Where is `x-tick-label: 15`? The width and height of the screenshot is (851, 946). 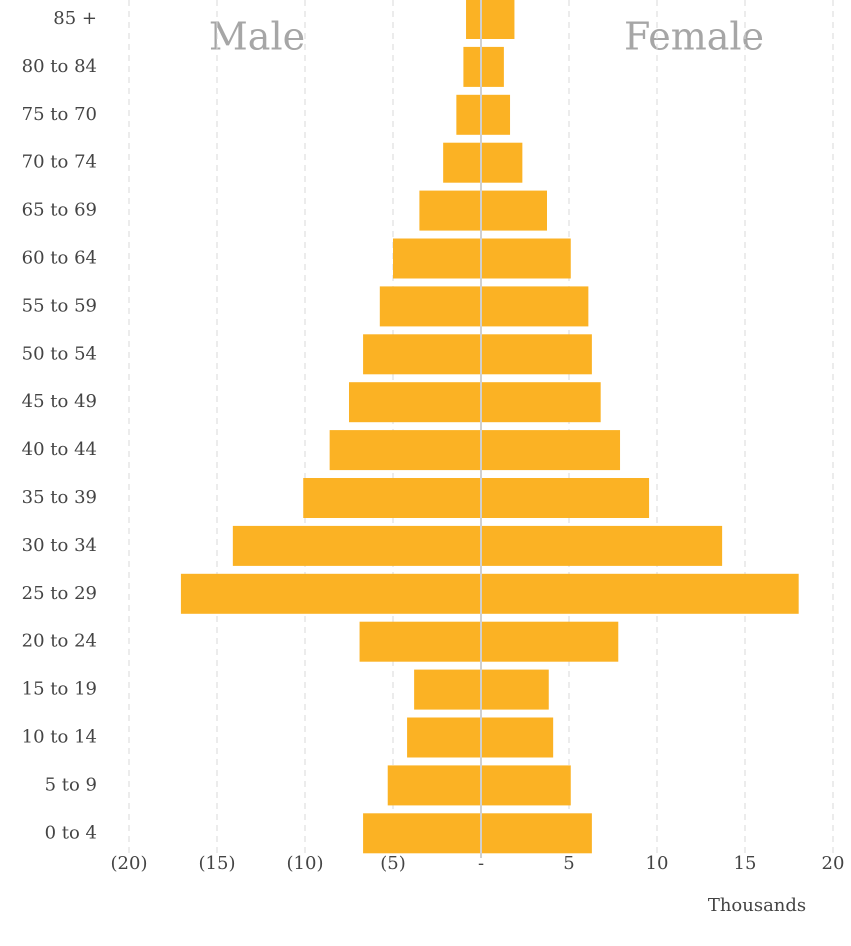
x-tick-label: 15 is located at coordinates (745, 863).